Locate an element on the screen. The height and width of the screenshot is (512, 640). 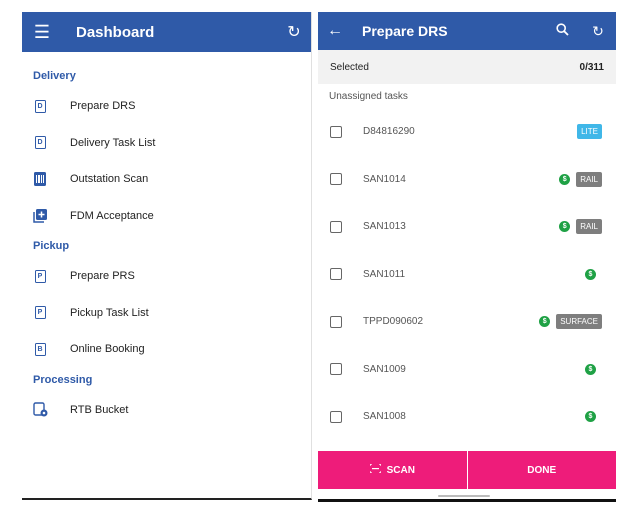
task-id: D84816290 is located at coordinates (389, 132).